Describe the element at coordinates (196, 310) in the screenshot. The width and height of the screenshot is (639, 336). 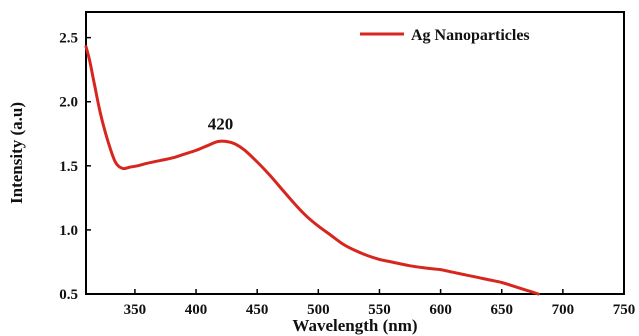
I see `x-tick-label: 400` at that location.